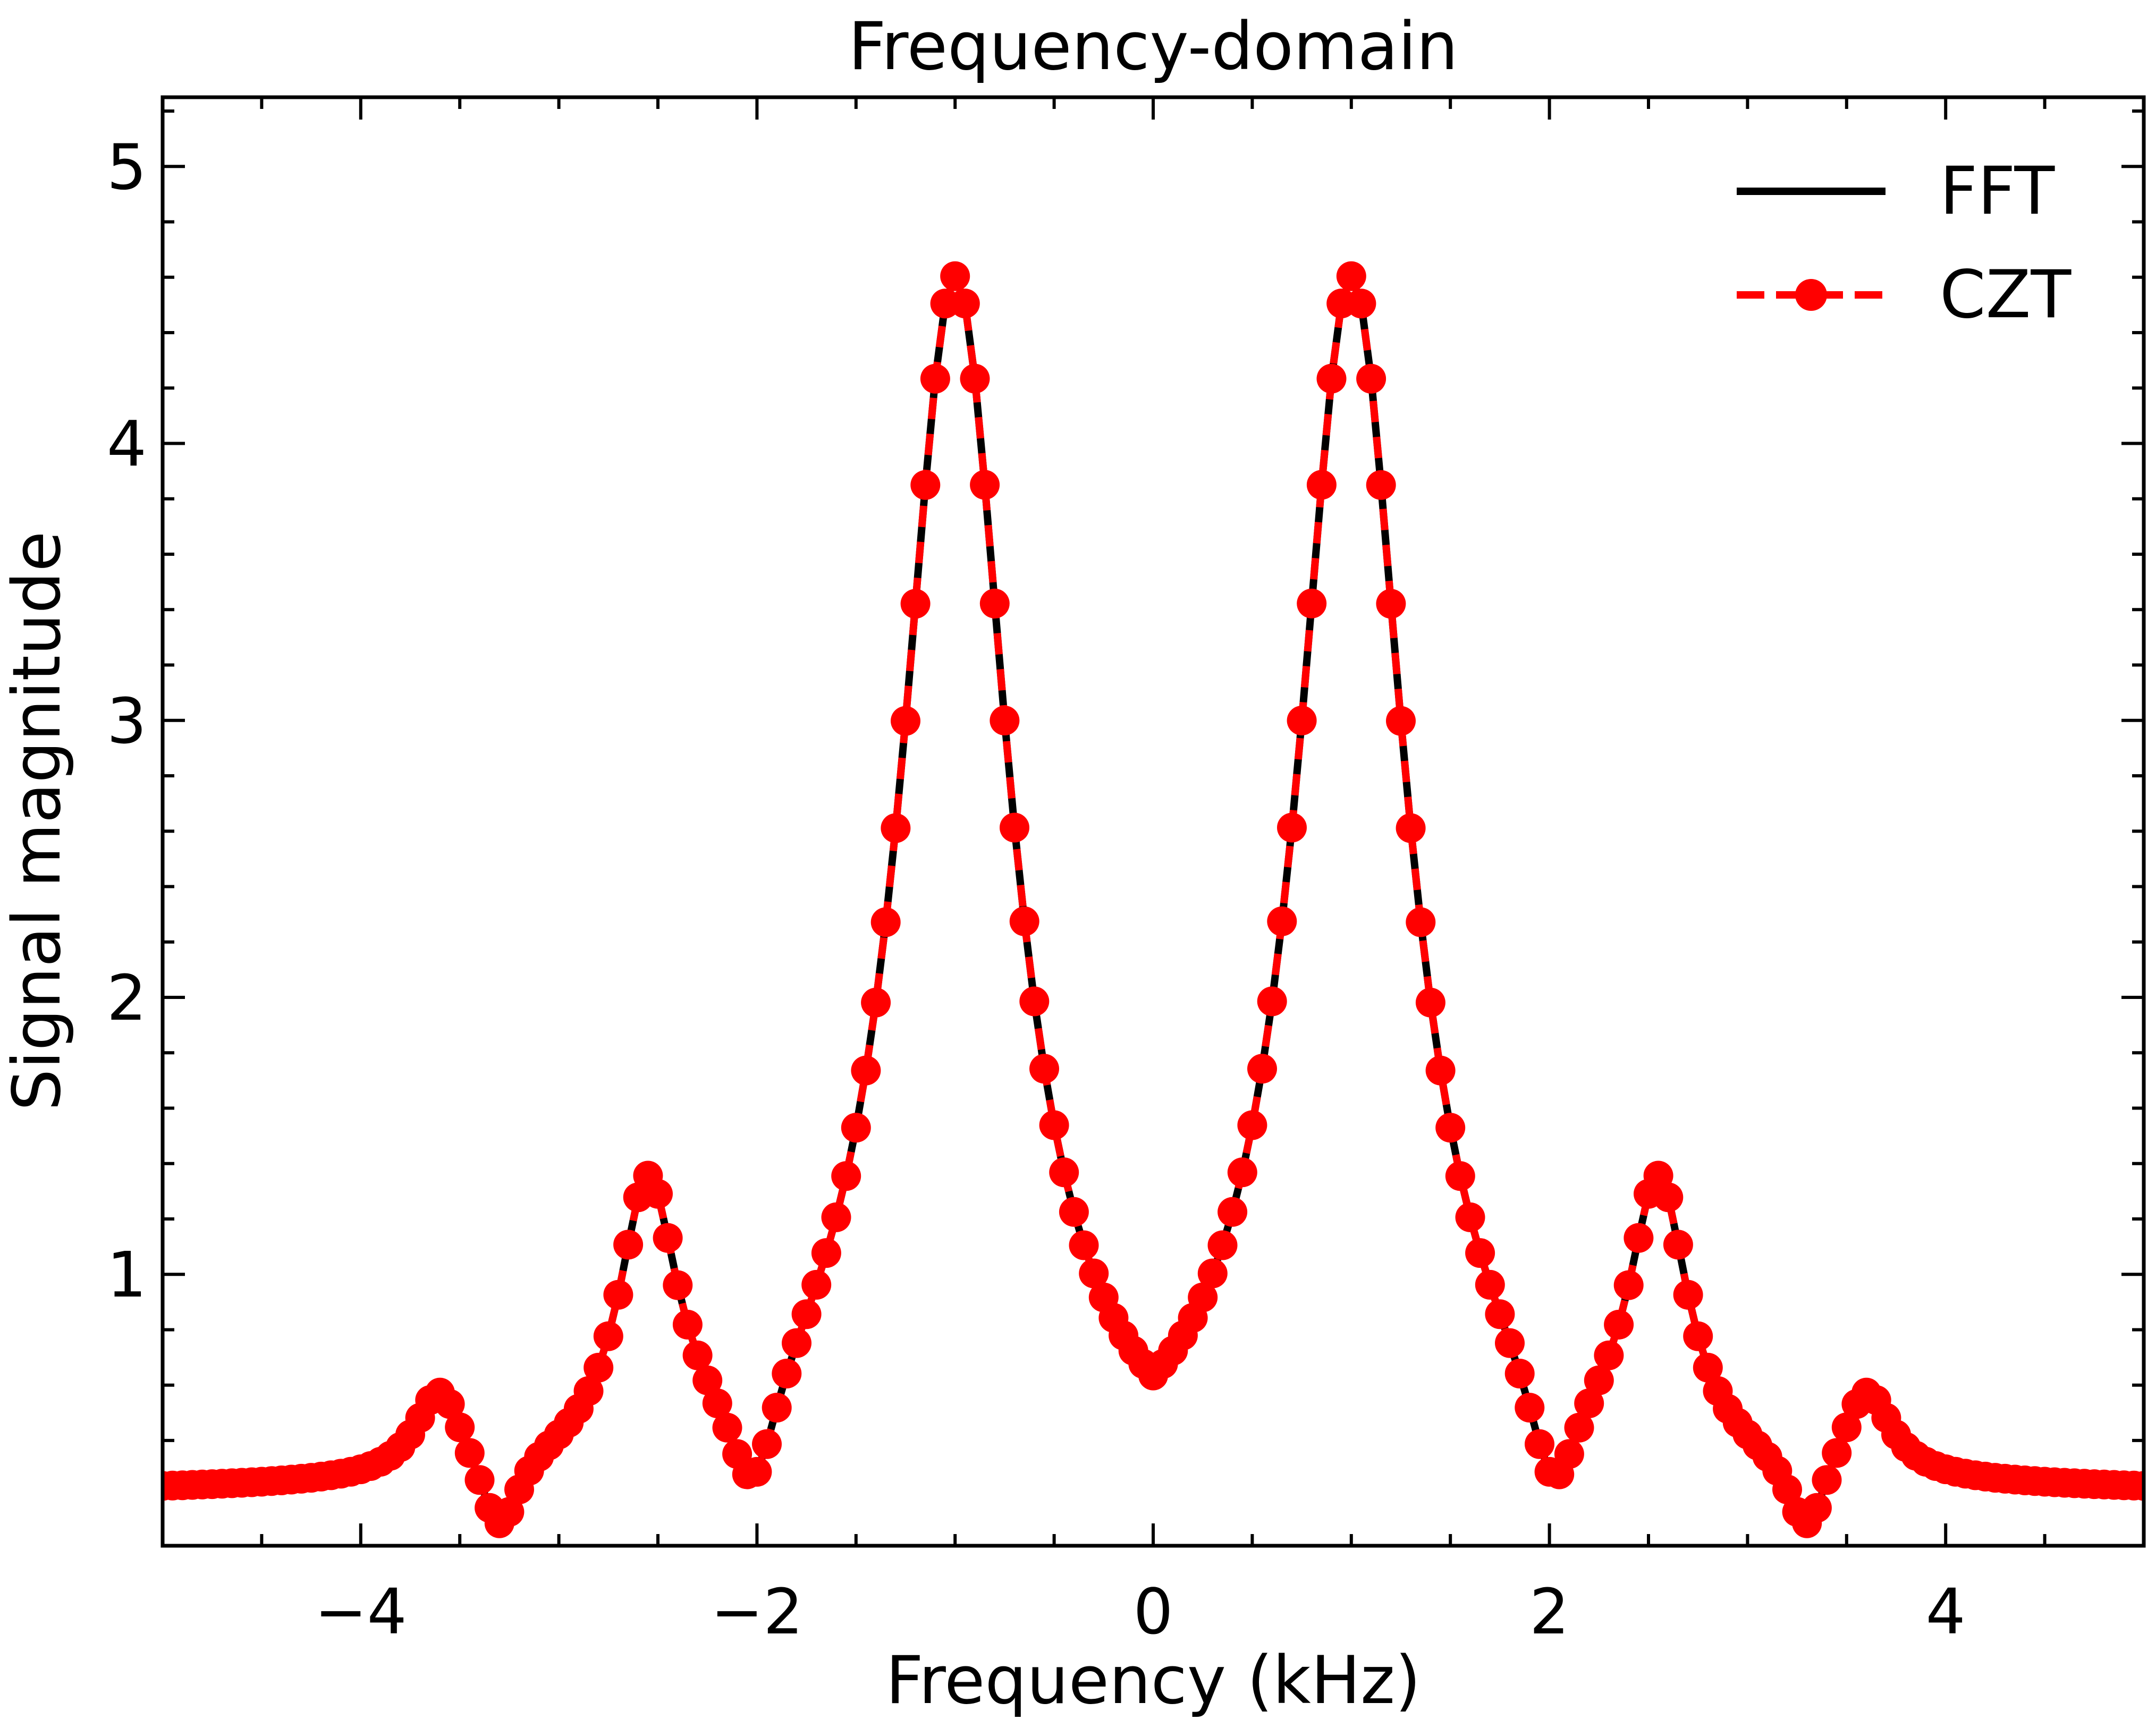 The height and width of the screenshot is (1728, 2156). Describe the element at coordinates (127, 1274) in the screenshot. I see `y-tick-label: 1` at that location.